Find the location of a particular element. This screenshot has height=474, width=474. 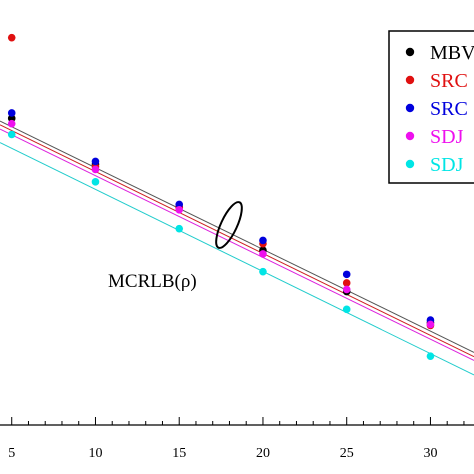

legend: MBV SRC SRC SDJ SDJ is located at coordinates (431, 107).